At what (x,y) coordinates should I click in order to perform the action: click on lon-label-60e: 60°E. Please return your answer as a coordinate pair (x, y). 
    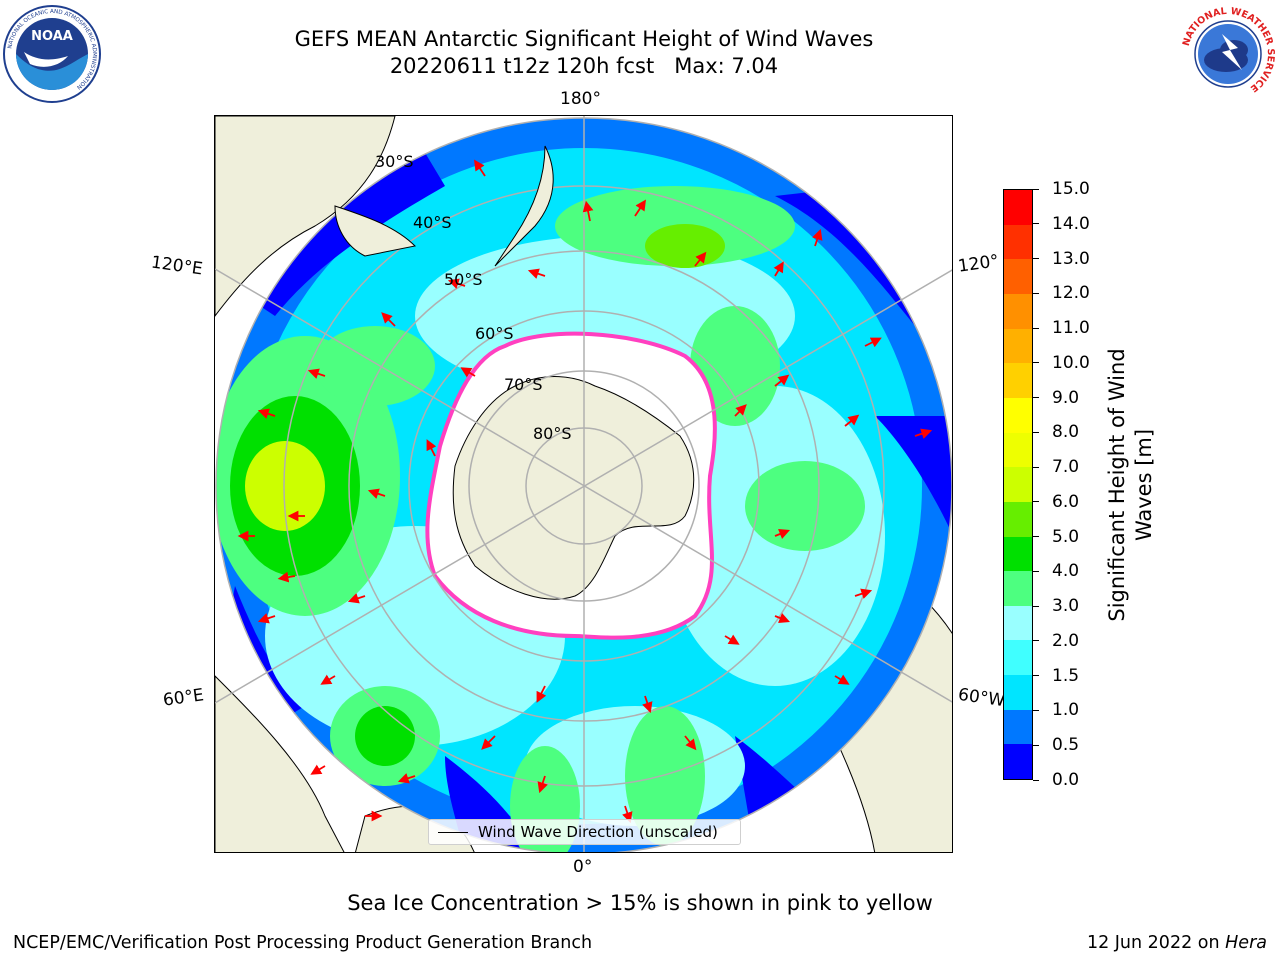
    Looking at the image, I should click on (183, 698).